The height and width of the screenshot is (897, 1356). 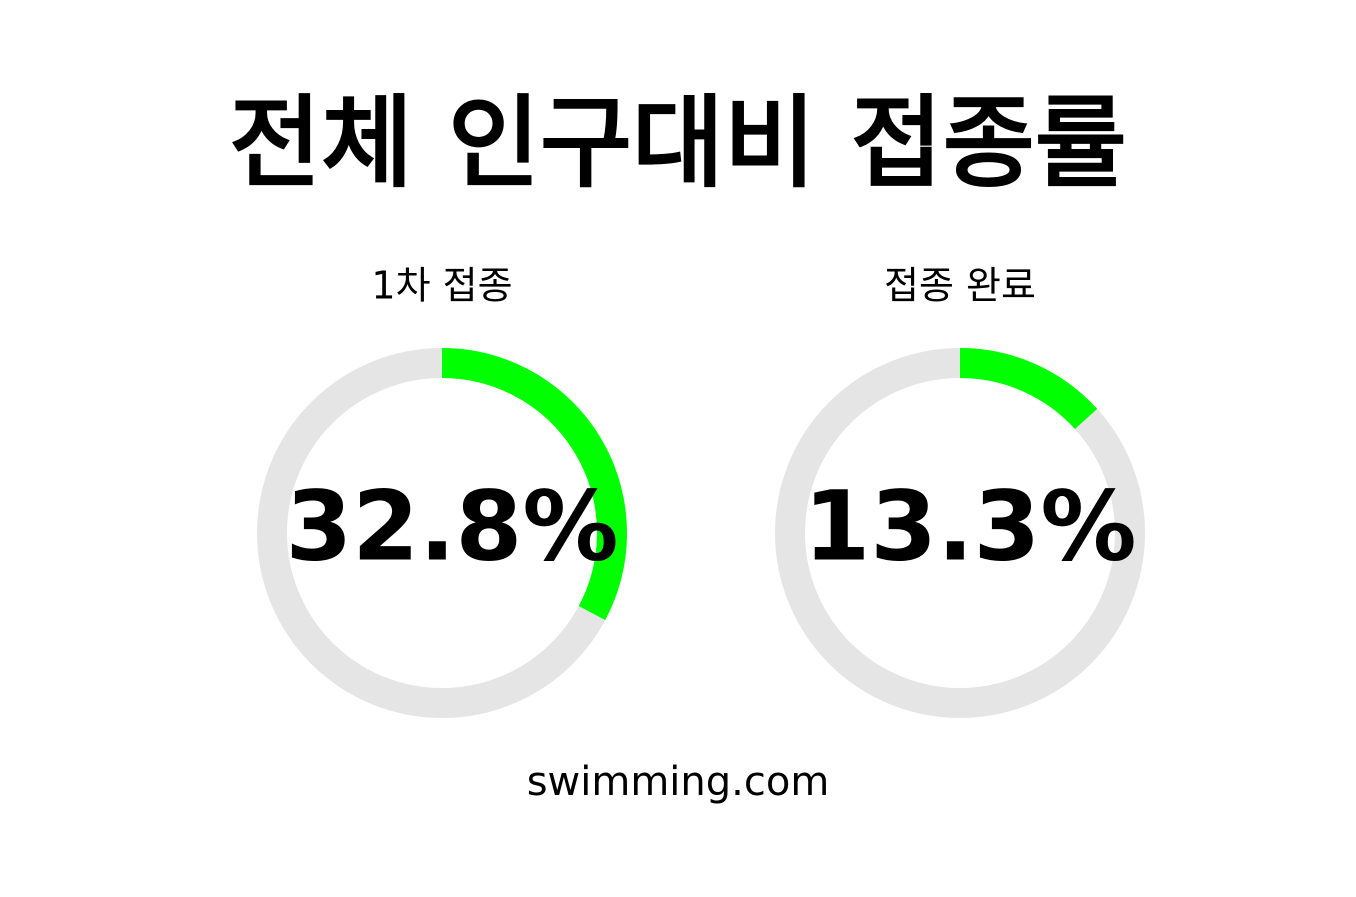 I want to click on footer: swimming.com, so click(x=678, y=782).